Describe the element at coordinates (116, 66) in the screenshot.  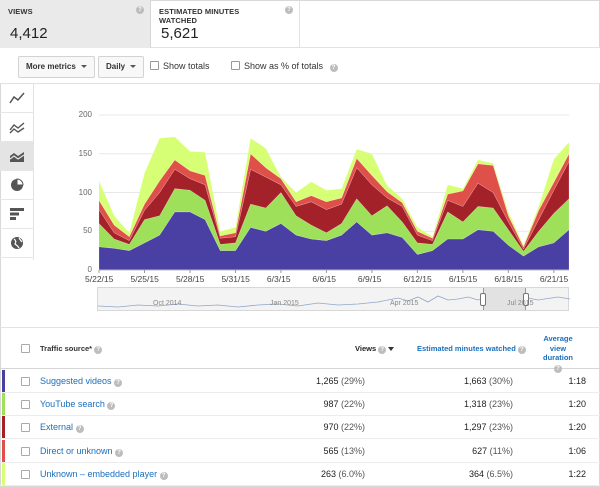
I see `granularity-label: Daily` at that location.